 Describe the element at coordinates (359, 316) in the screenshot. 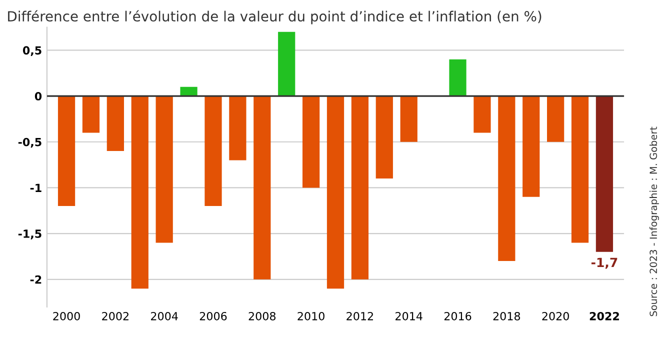

I see `x-tick-label: 2012` at that location.